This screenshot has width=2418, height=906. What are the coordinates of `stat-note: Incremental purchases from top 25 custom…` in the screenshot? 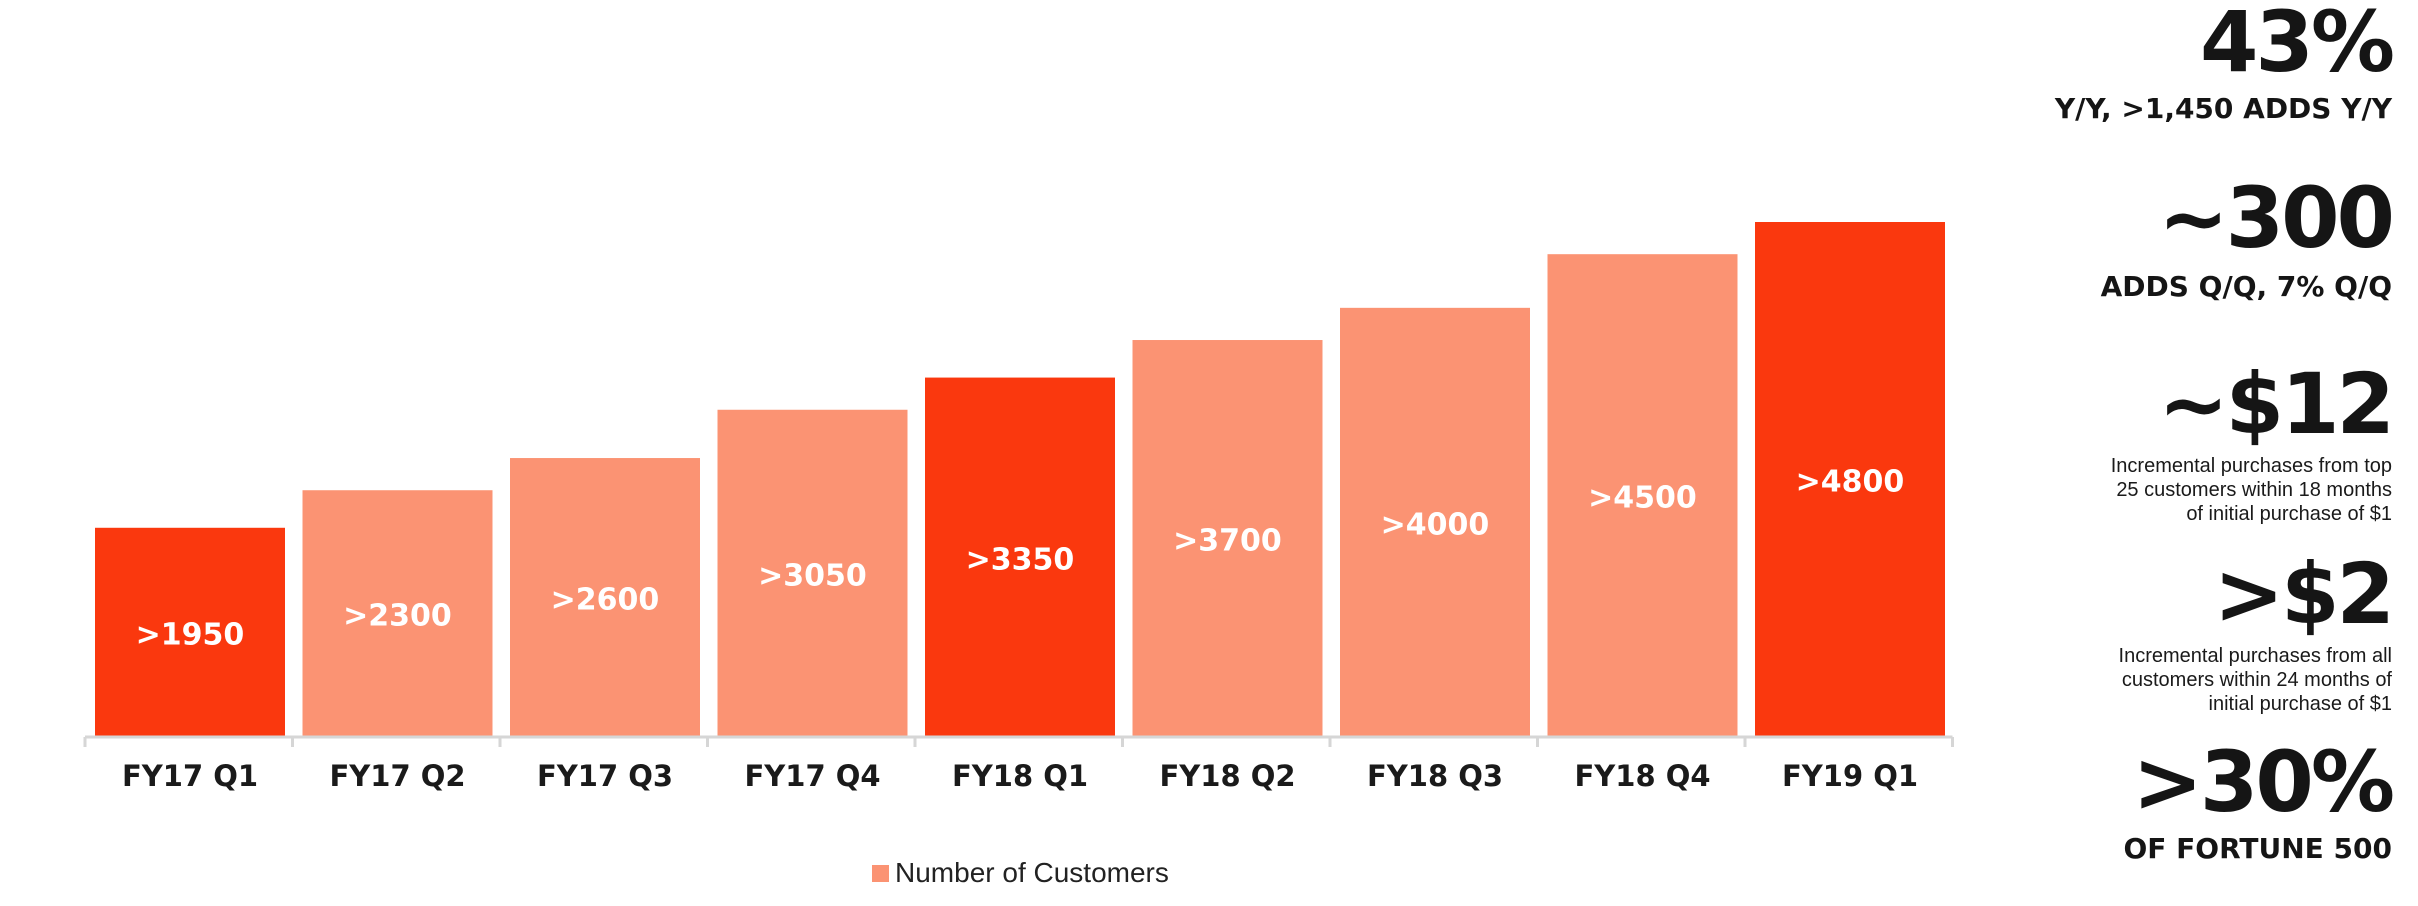 It's located at (2251, 490).